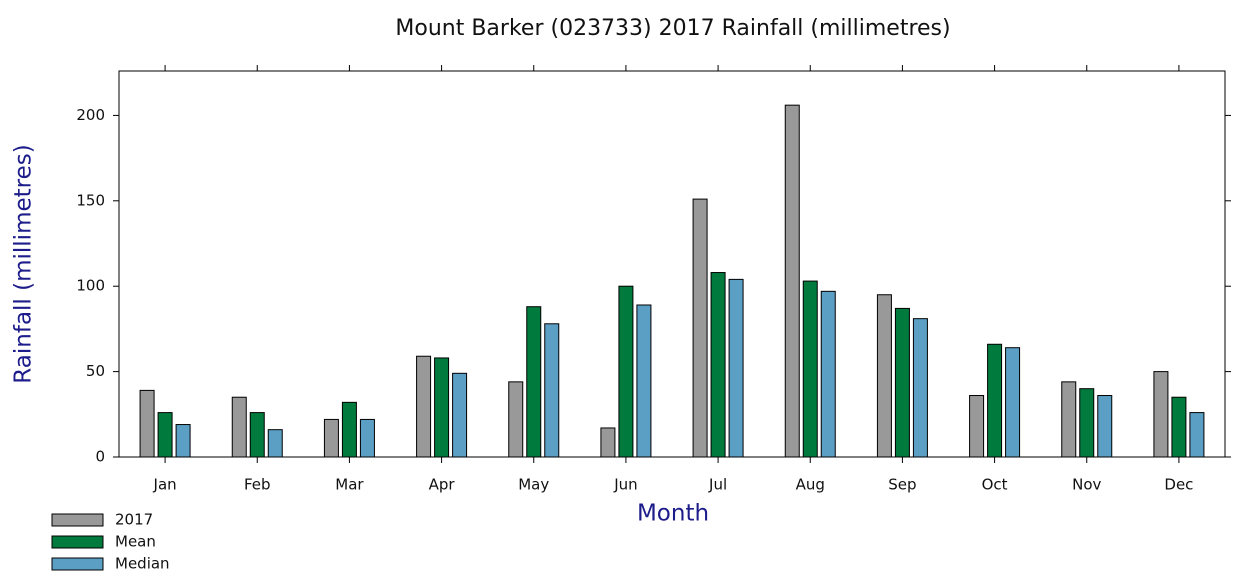 Image resolution: width=1235 pixels, height=571 pixels. I want to click on x-tick-label: May, so click(533, 485).